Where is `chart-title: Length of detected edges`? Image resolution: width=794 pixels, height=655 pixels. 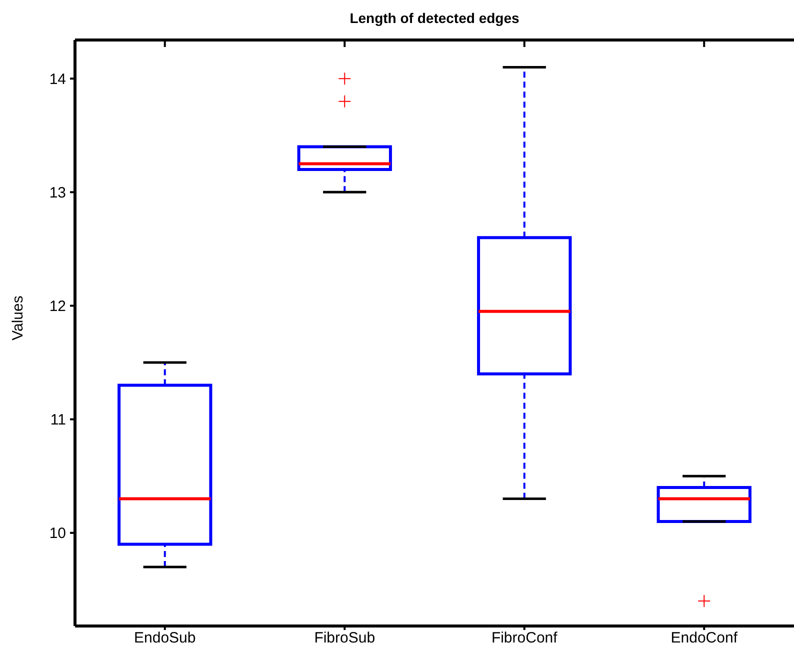
chart-title: Length of detected edges is located at coordinates (434, 18).